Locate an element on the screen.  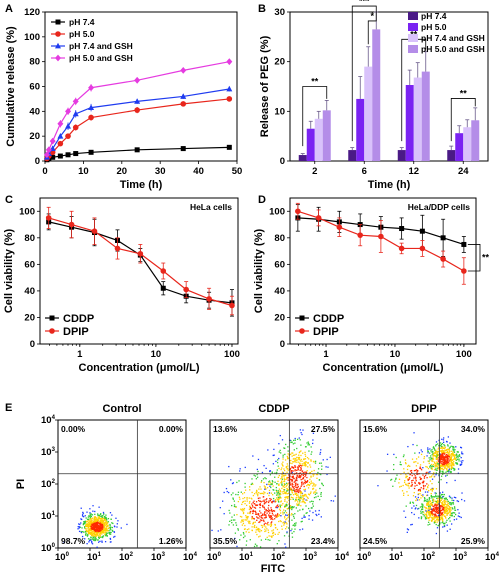
bar is located at coordinates (467, 144).